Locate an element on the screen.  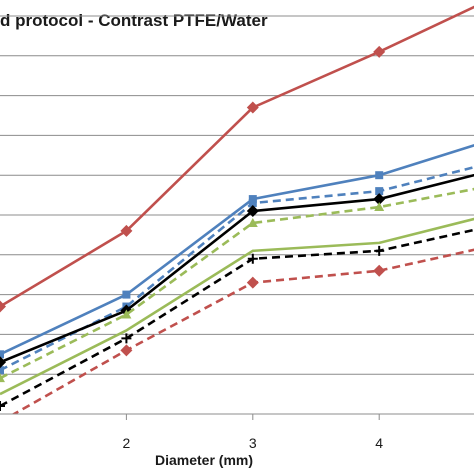
x-tick-labels: 2 3 4 is located at coordinates (253, 432).